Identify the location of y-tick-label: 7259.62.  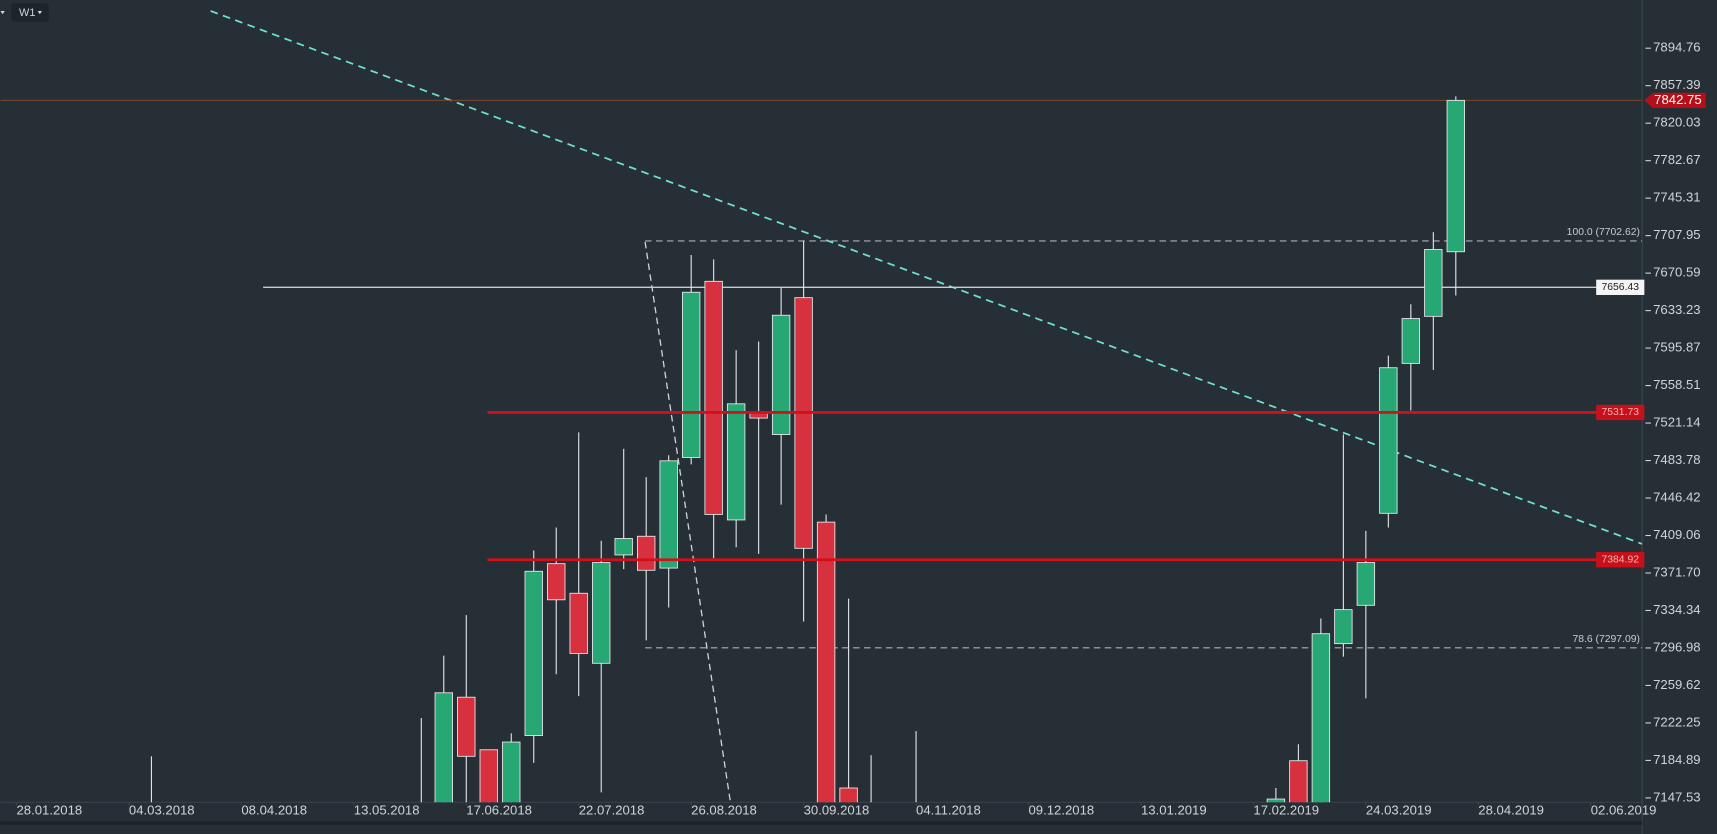
(1676, 684).